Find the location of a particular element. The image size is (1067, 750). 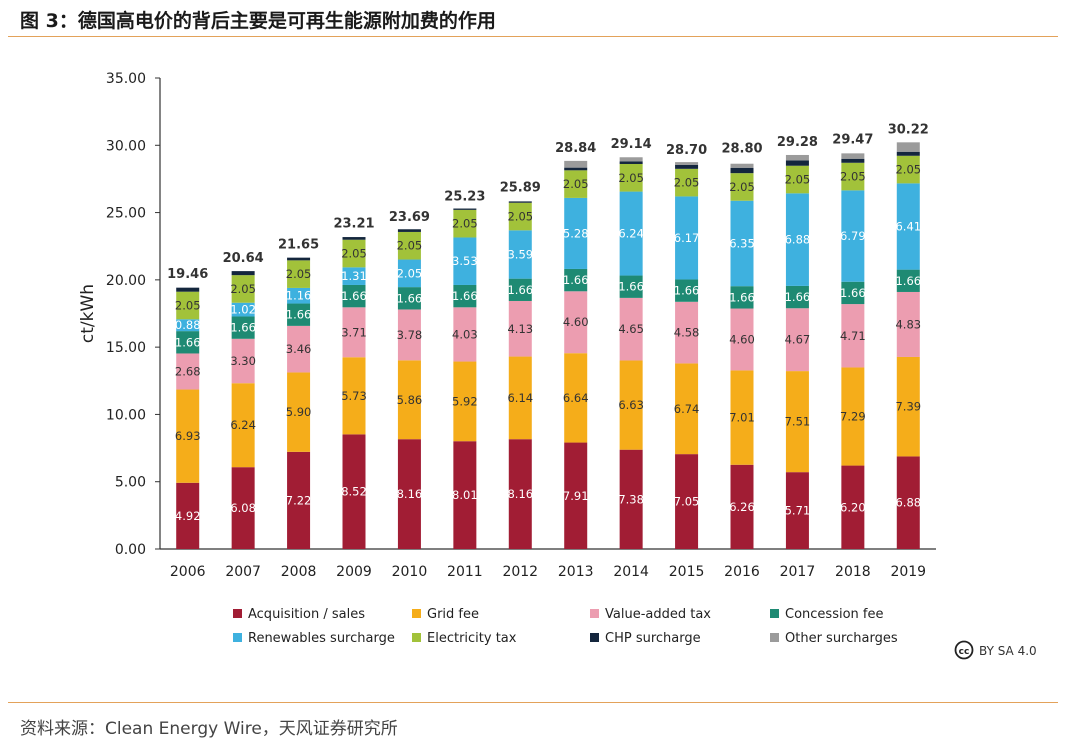

bar-stack-2010: 8.16 5.86 3.78 1.66 2.05 2.05 23.69 is located at coordinates (409, 379).